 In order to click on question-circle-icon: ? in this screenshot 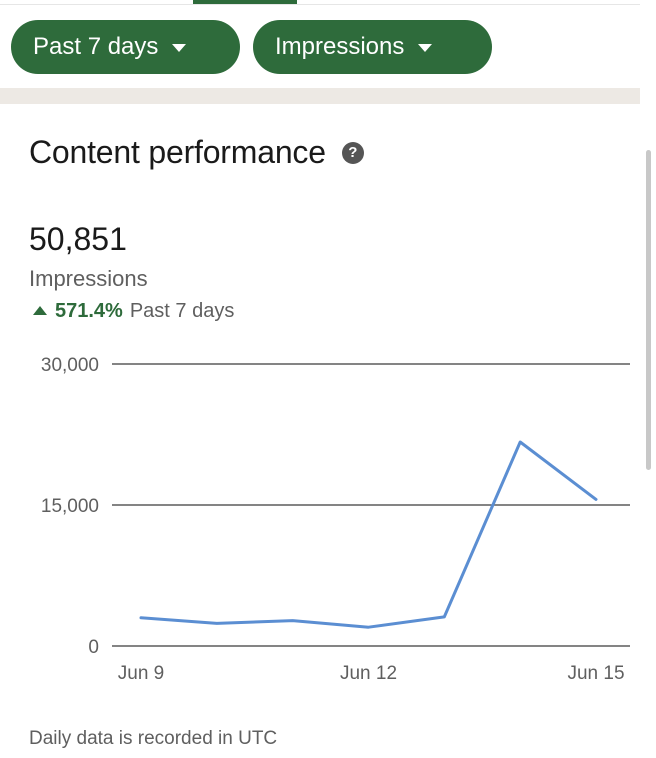, I will do `click(352, 152)`.